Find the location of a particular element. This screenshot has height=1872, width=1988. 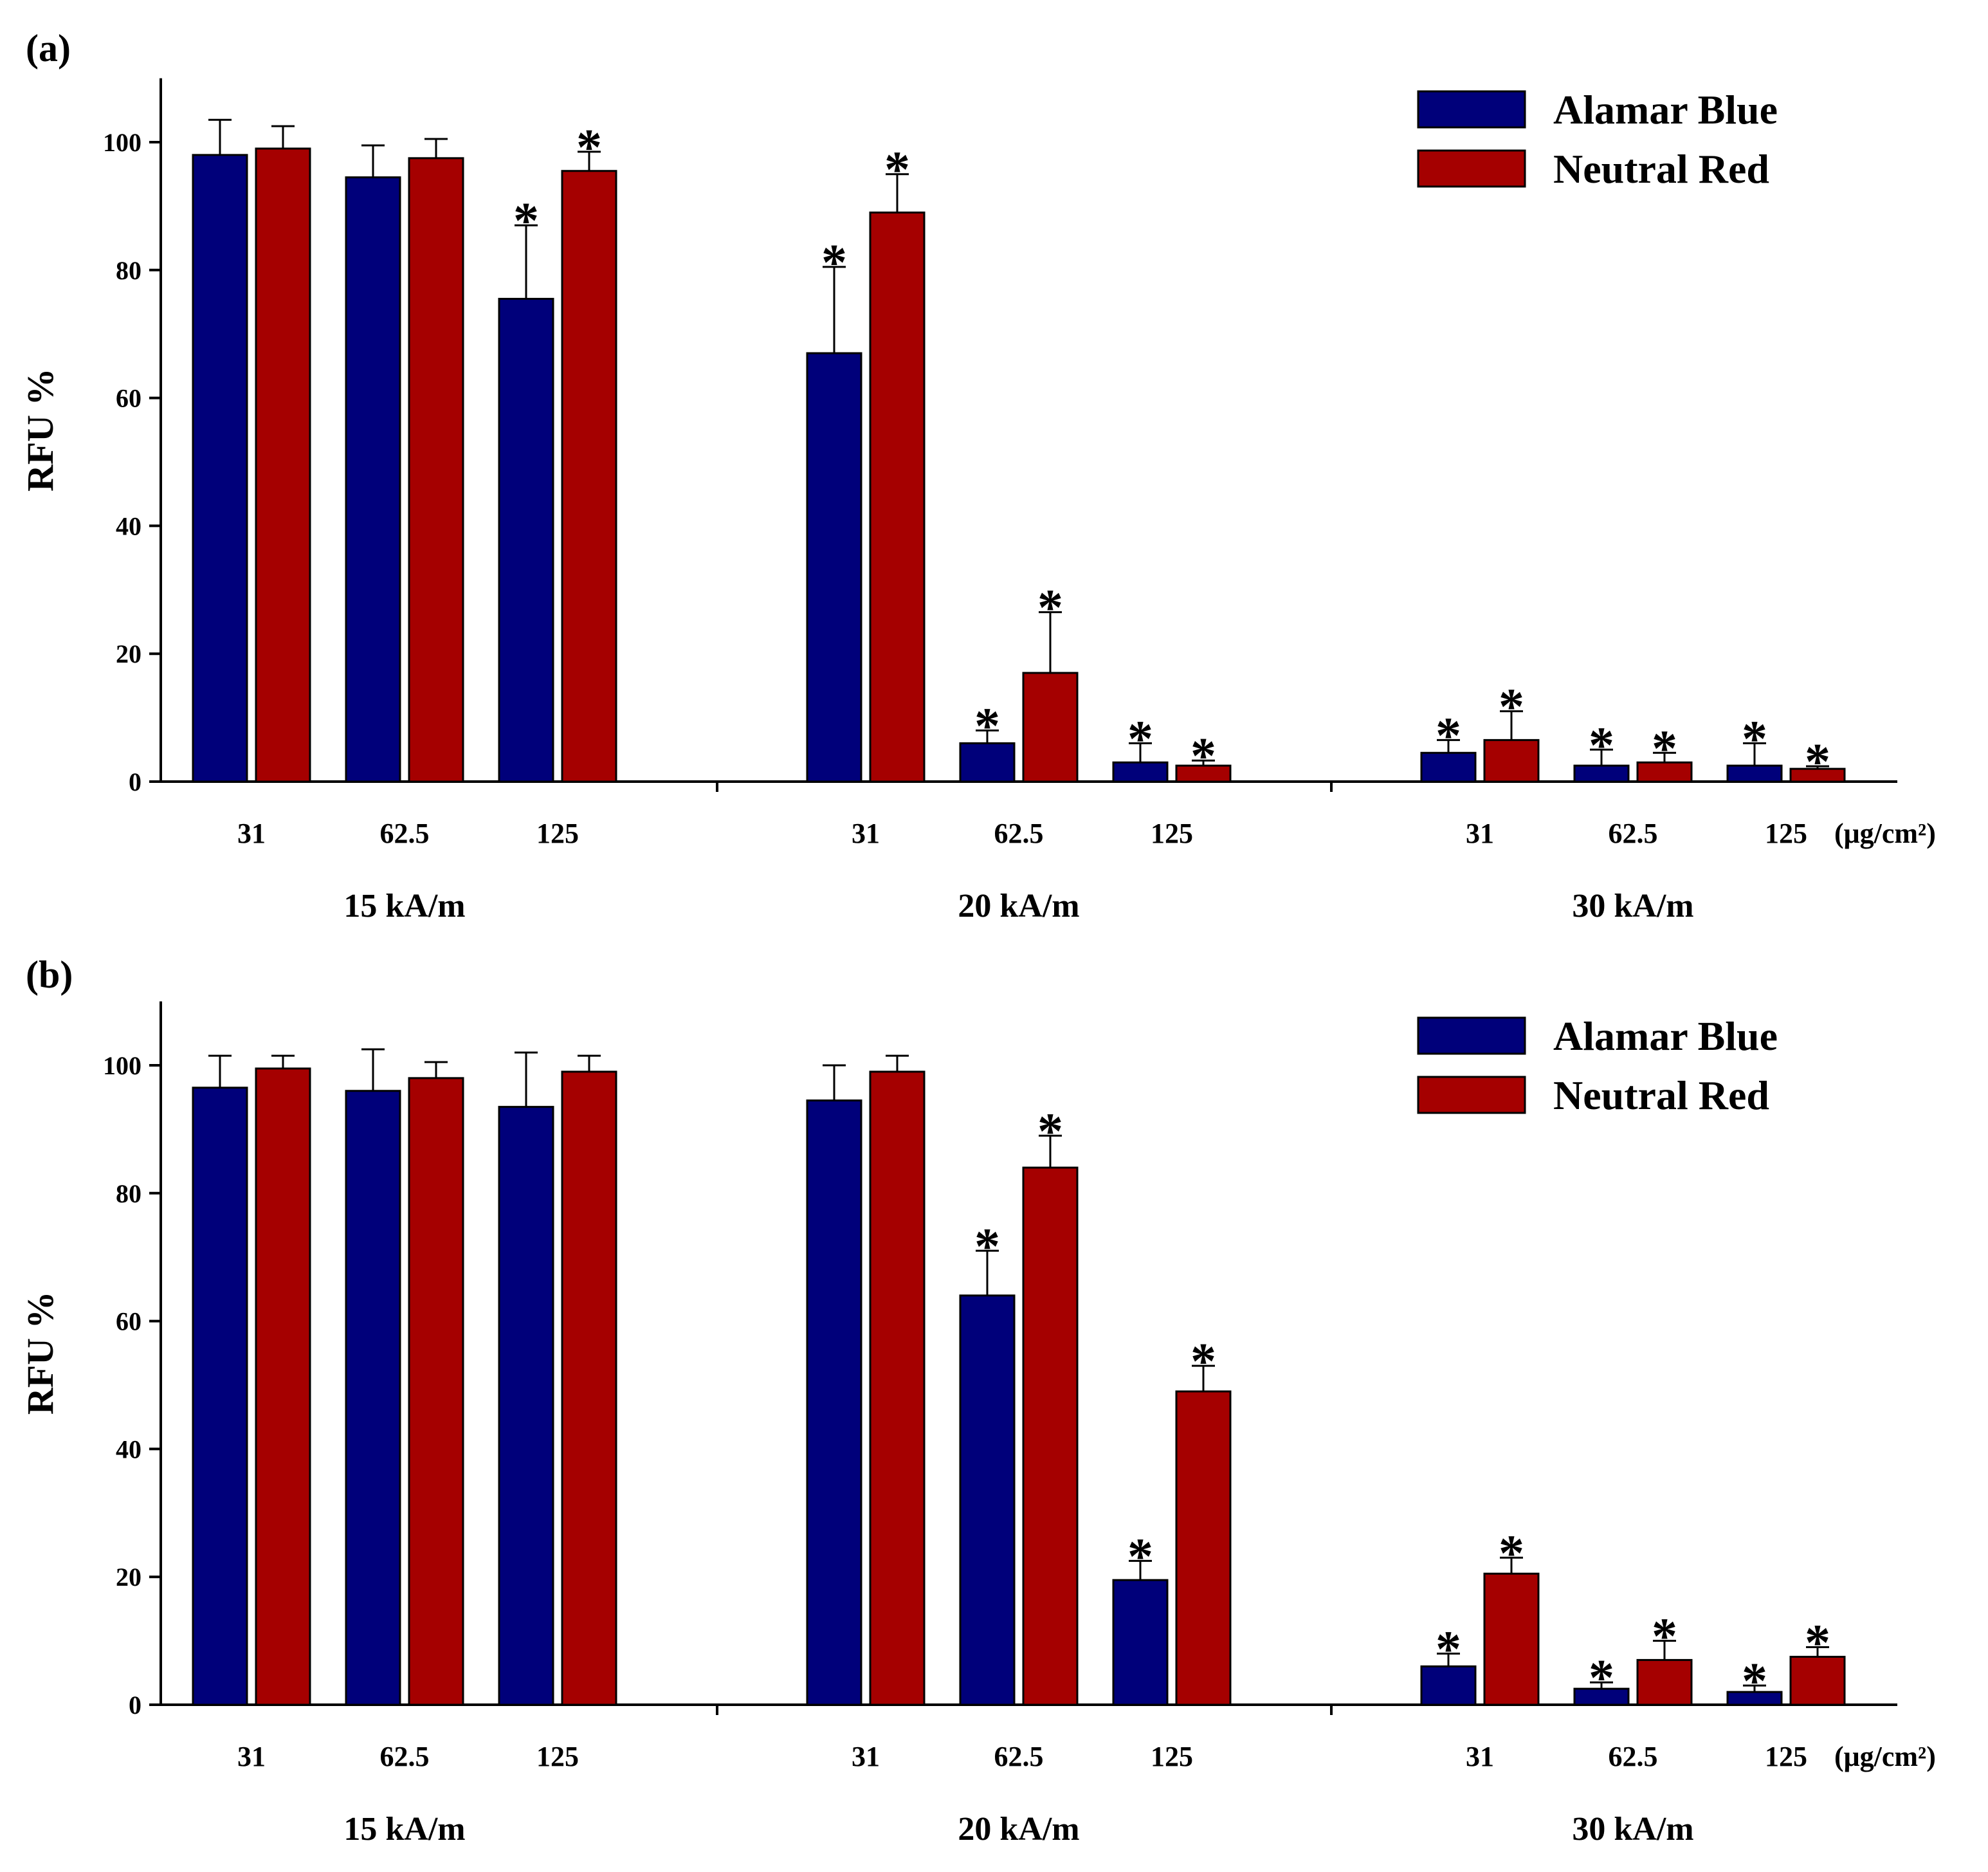

panel-b-y-tick-label: 0 is located at coordinates (135, 1706).